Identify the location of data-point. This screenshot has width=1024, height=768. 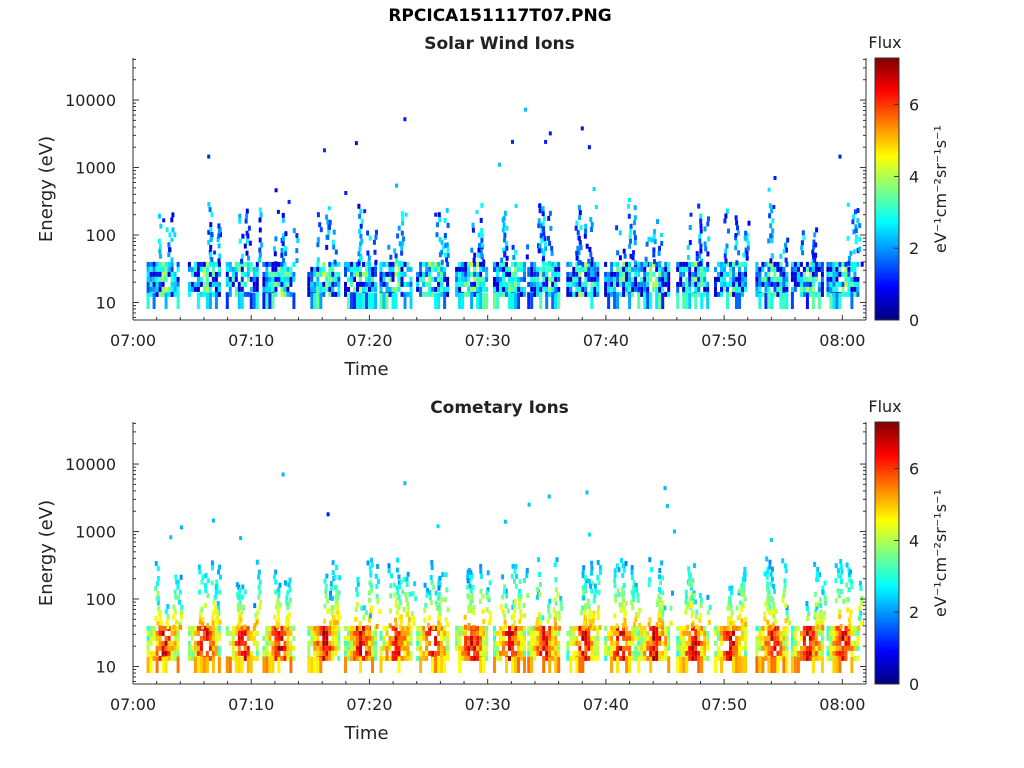
(289, 201).